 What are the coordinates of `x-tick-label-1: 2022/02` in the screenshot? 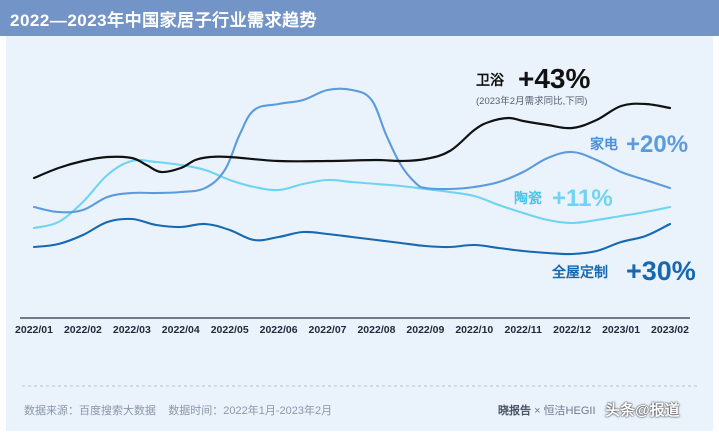 It's located at (83, 330).